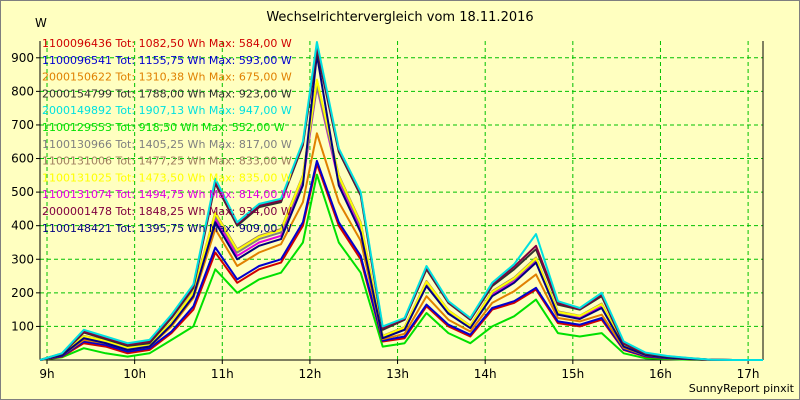 Image resolution: width=800 pixels, height=400 pixels. Describe the element at coordinates (167, 211) in the screenshot. I see `legend-entry-2000001478: 2000001478 Tot: 1848,25 Wh Max: 934,00 W` at that location.